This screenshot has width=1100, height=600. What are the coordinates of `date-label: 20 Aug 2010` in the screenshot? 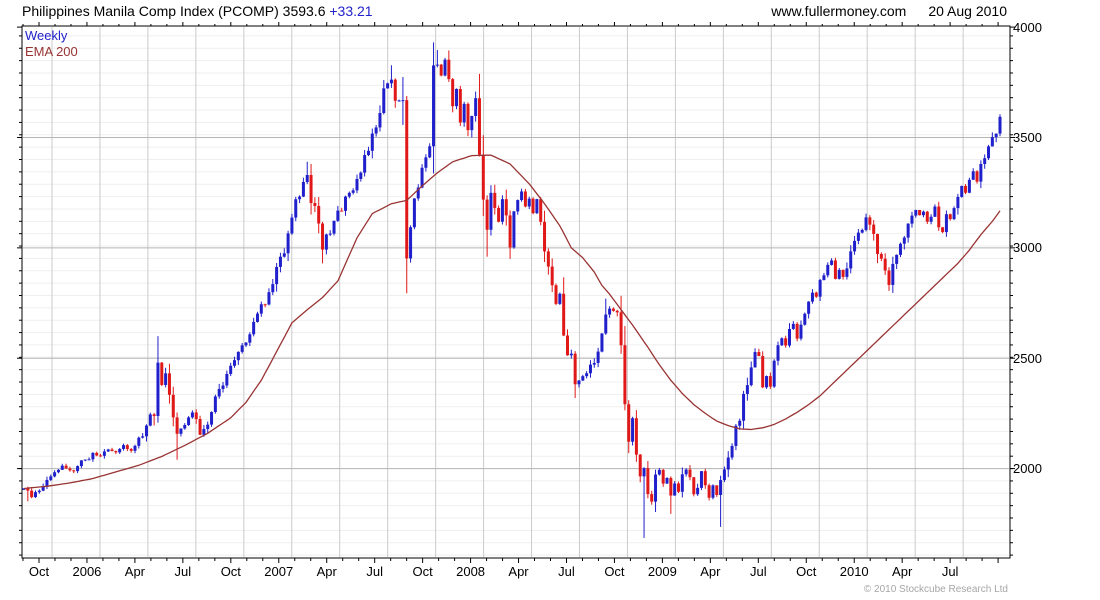 It's located at (967, 11).